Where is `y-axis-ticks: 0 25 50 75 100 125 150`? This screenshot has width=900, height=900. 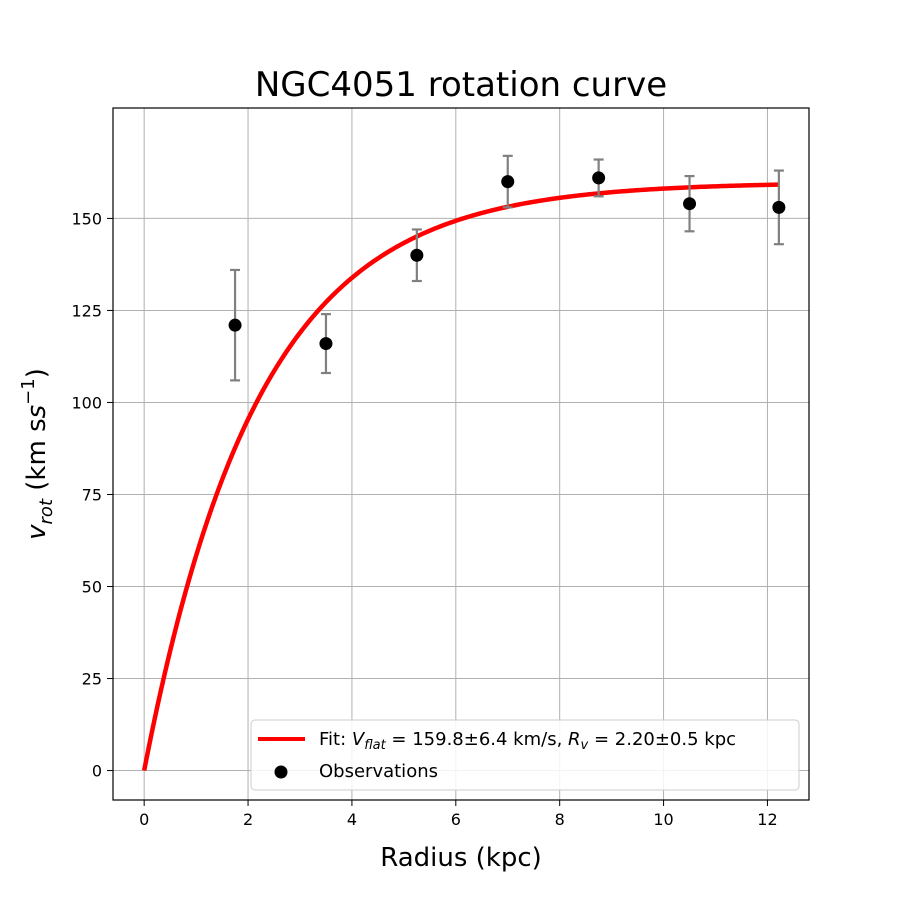
y-axis-ticks: 0 25 50 75 100 125 150 is located at coordinates (92, 495).